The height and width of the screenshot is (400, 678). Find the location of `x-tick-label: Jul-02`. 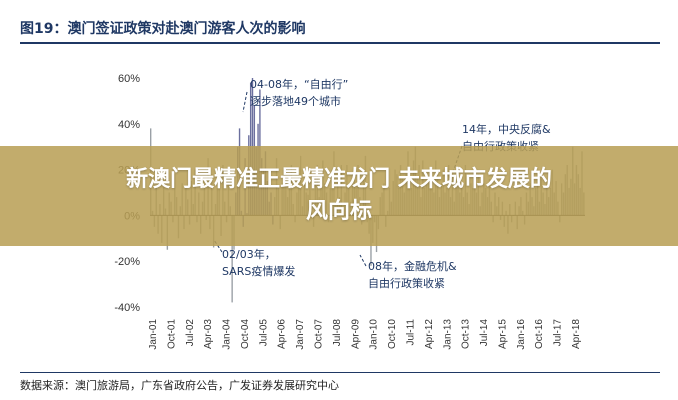

x-tick-label: Jul-02 is located at coordinates (190, 333).